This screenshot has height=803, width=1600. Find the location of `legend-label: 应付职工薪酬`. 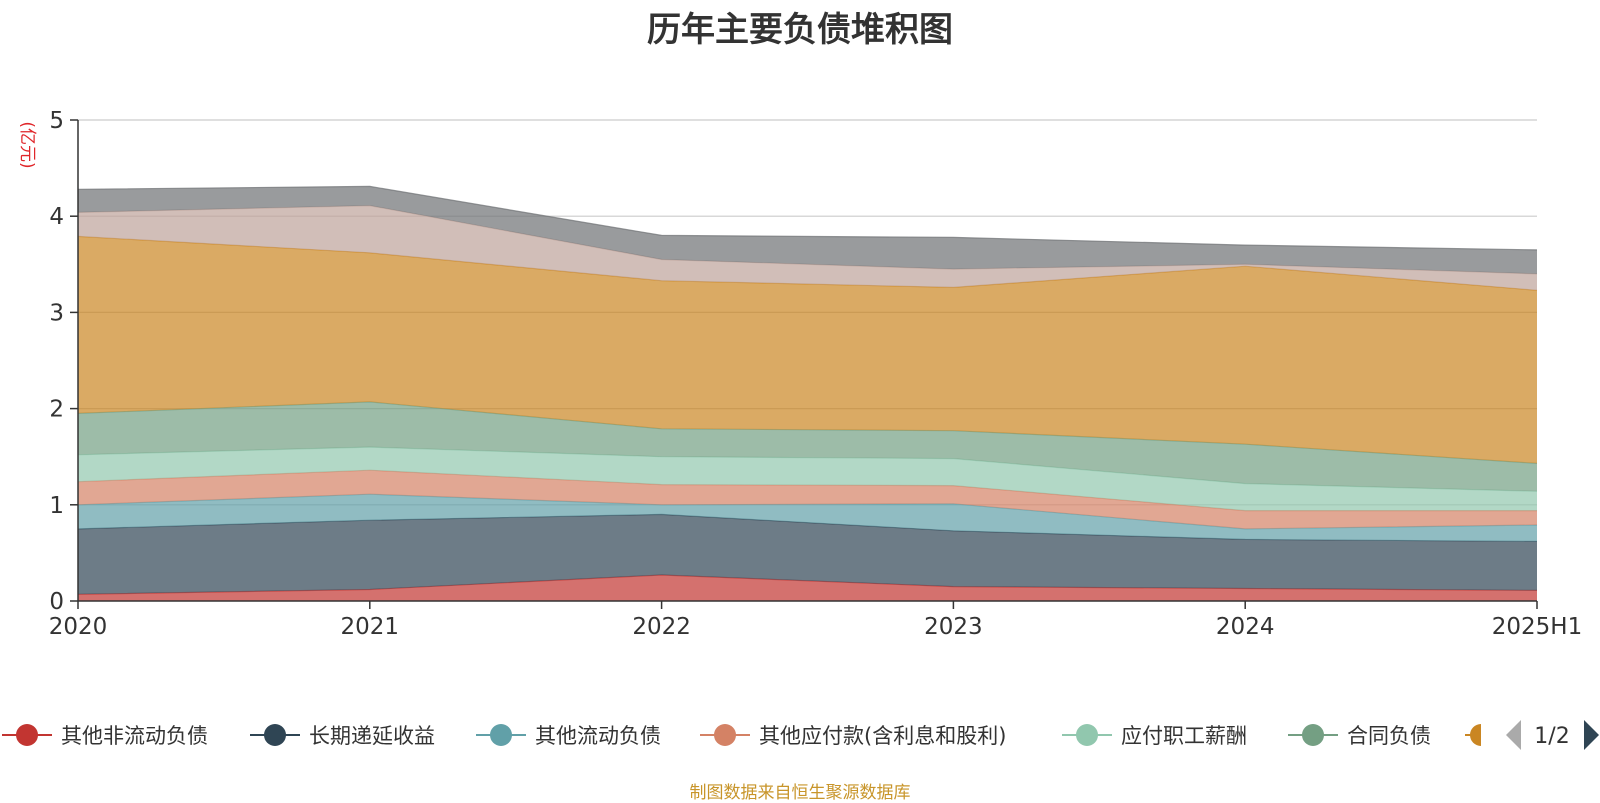

legend-label: 应付职工薪酬 is located at coordinates (1184, 736).